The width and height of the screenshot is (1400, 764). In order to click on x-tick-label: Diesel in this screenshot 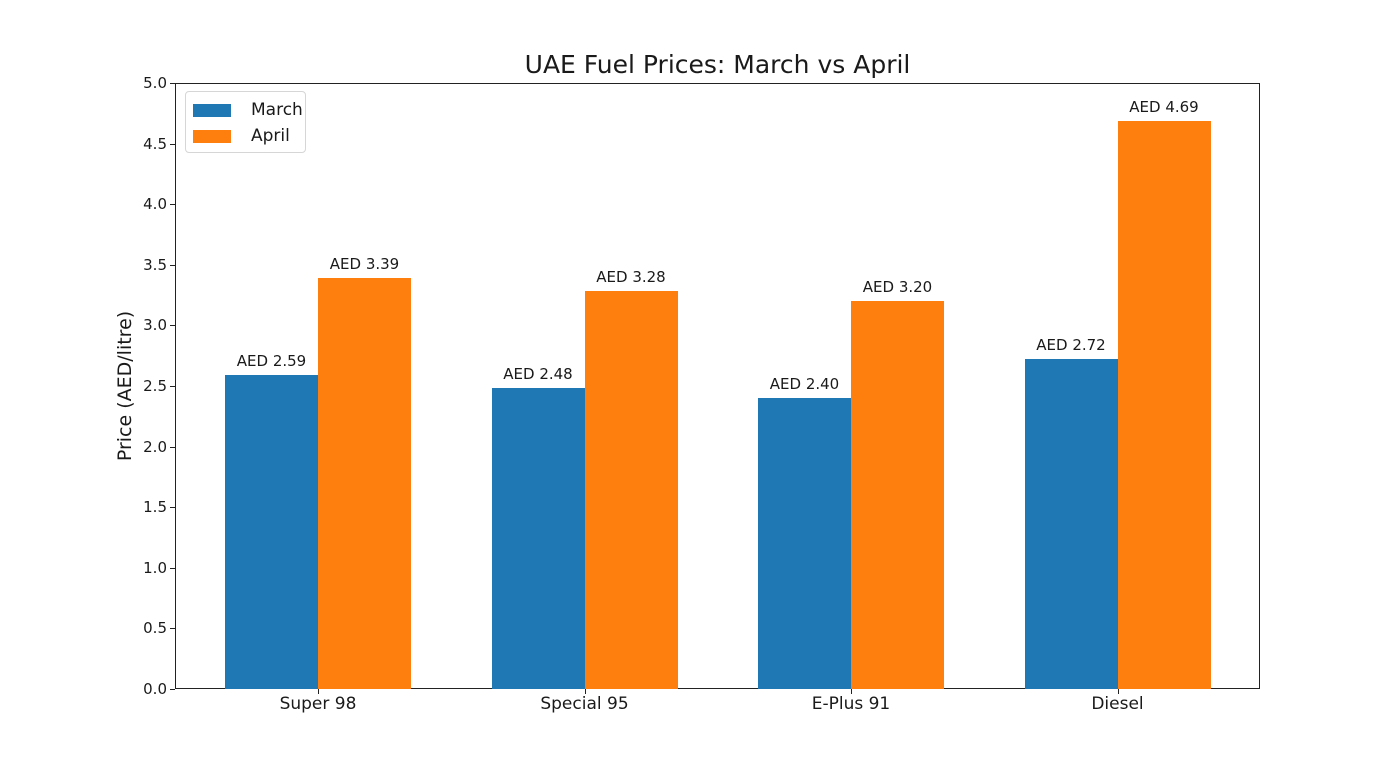, I will do `click(1117, 704)`.